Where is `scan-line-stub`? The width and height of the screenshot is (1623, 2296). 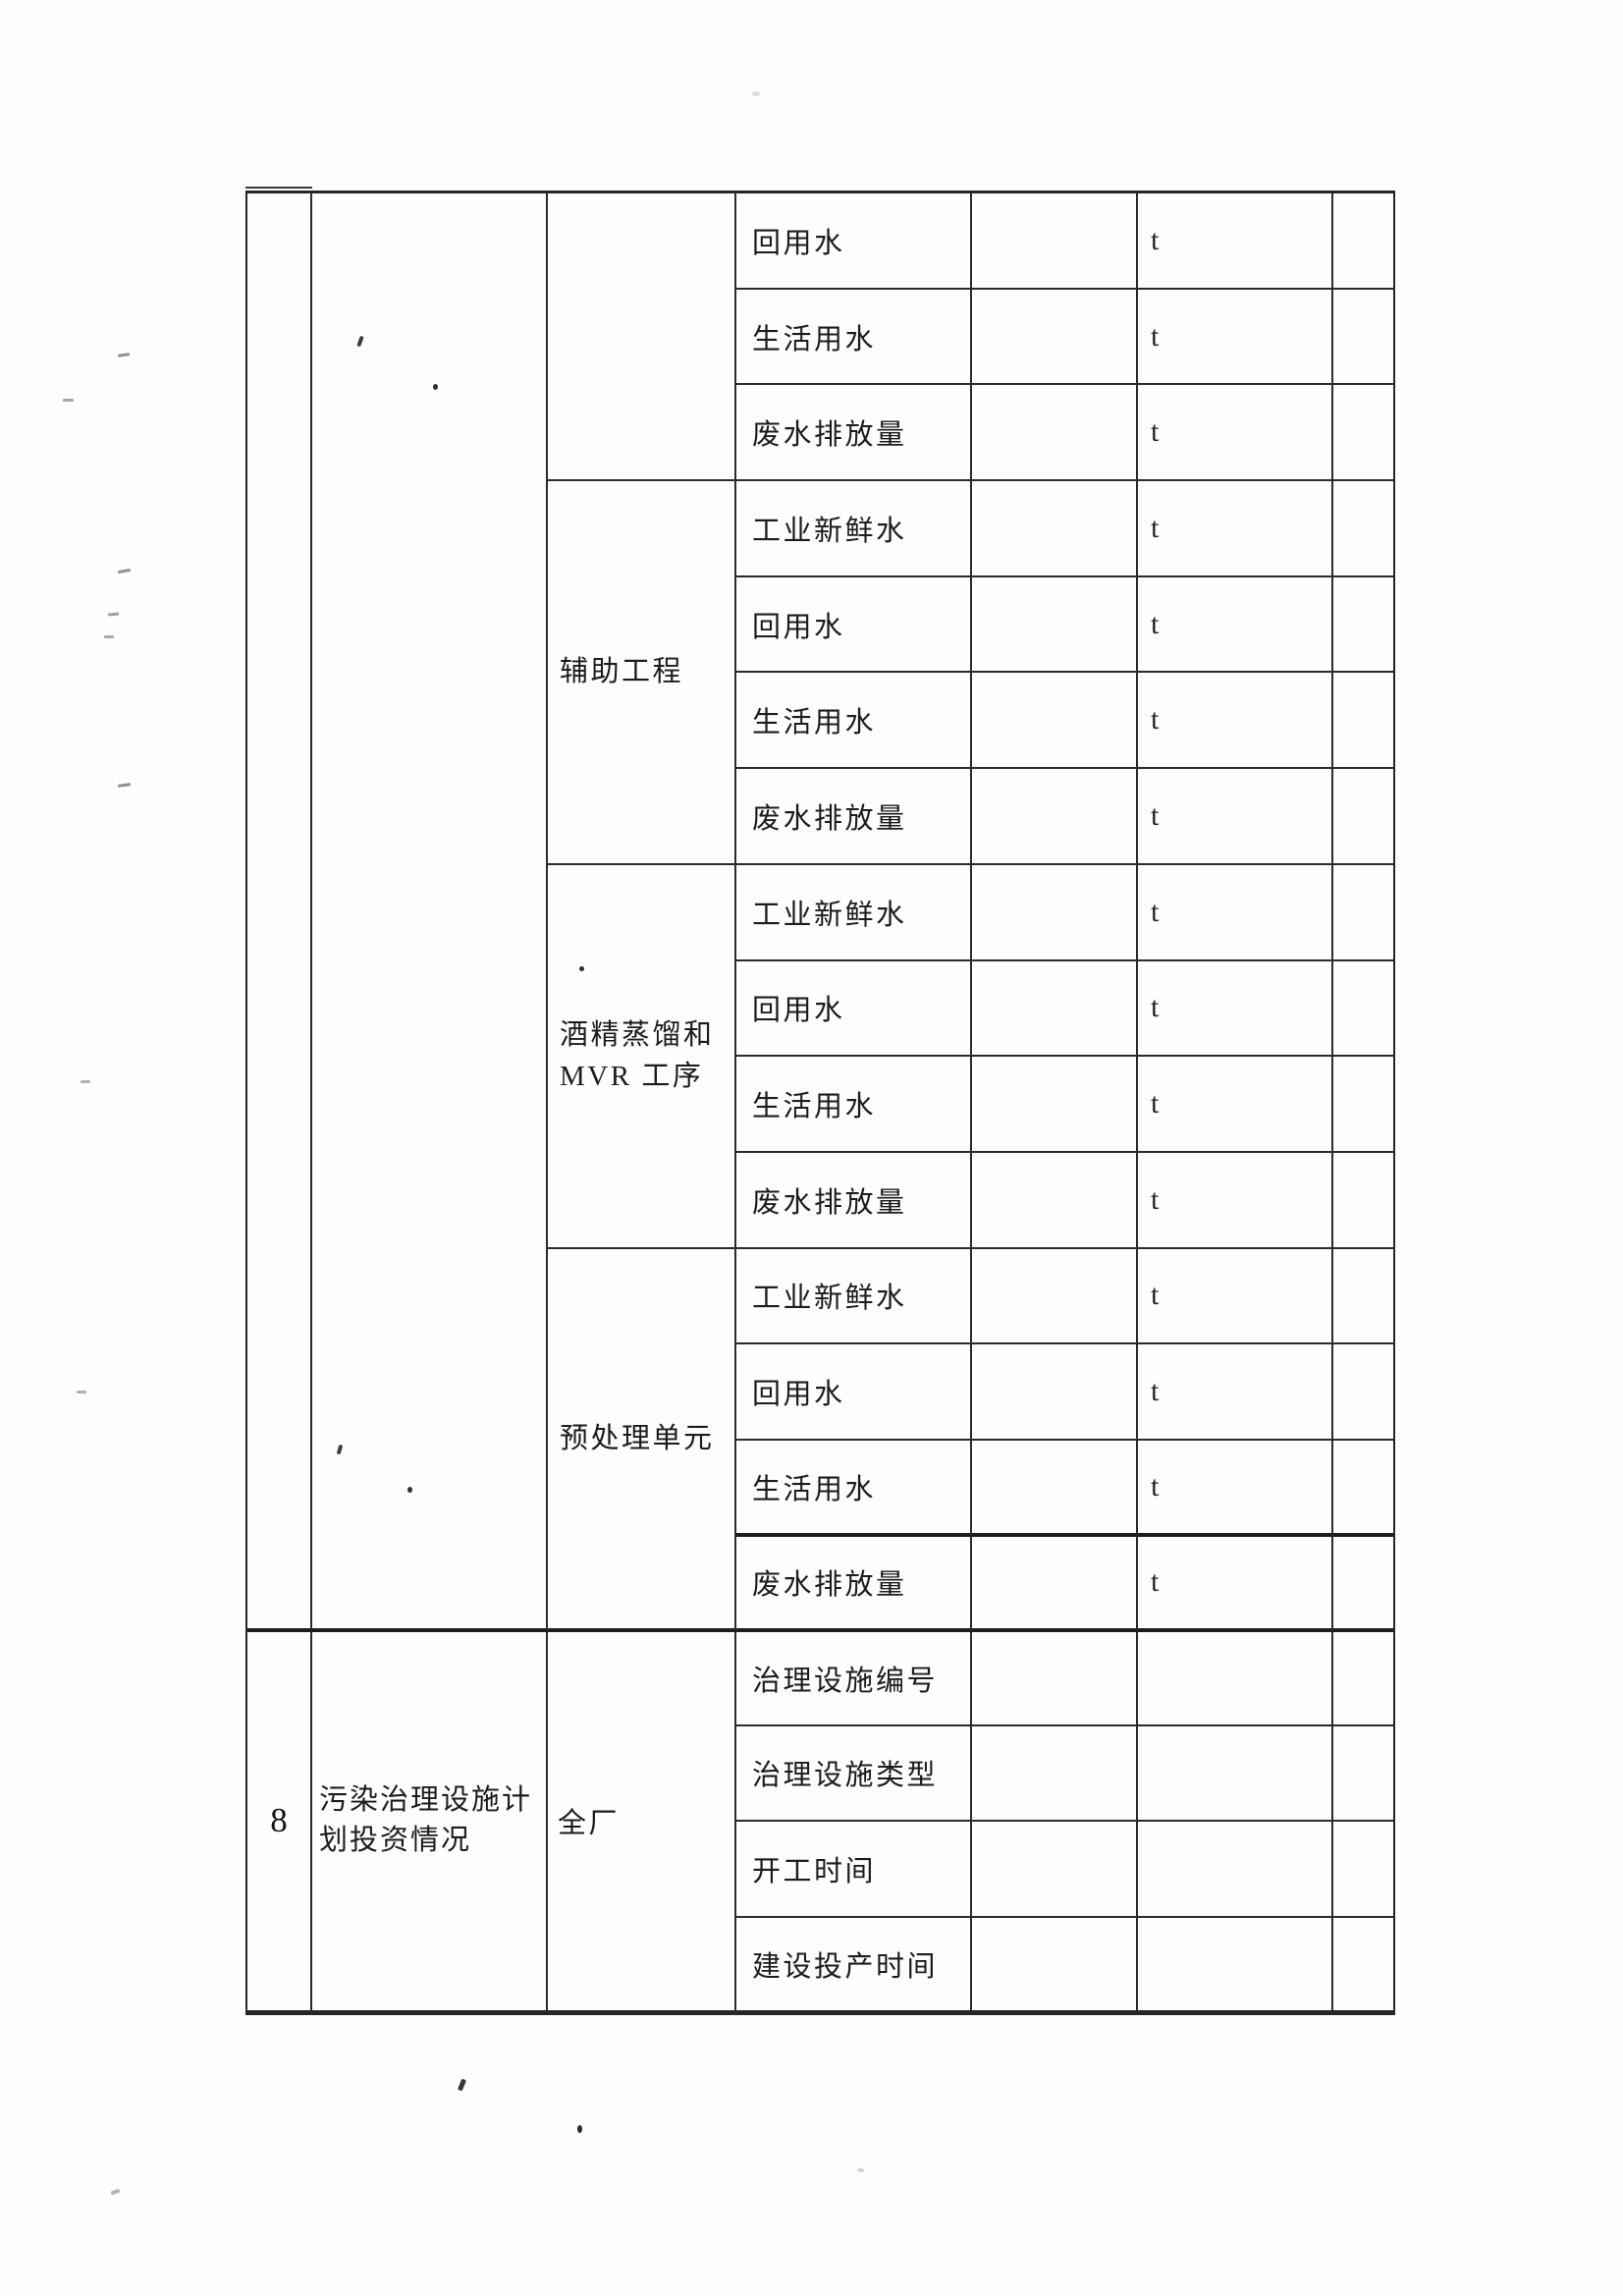
scan-line-stub is located at coordinates (278, 188).